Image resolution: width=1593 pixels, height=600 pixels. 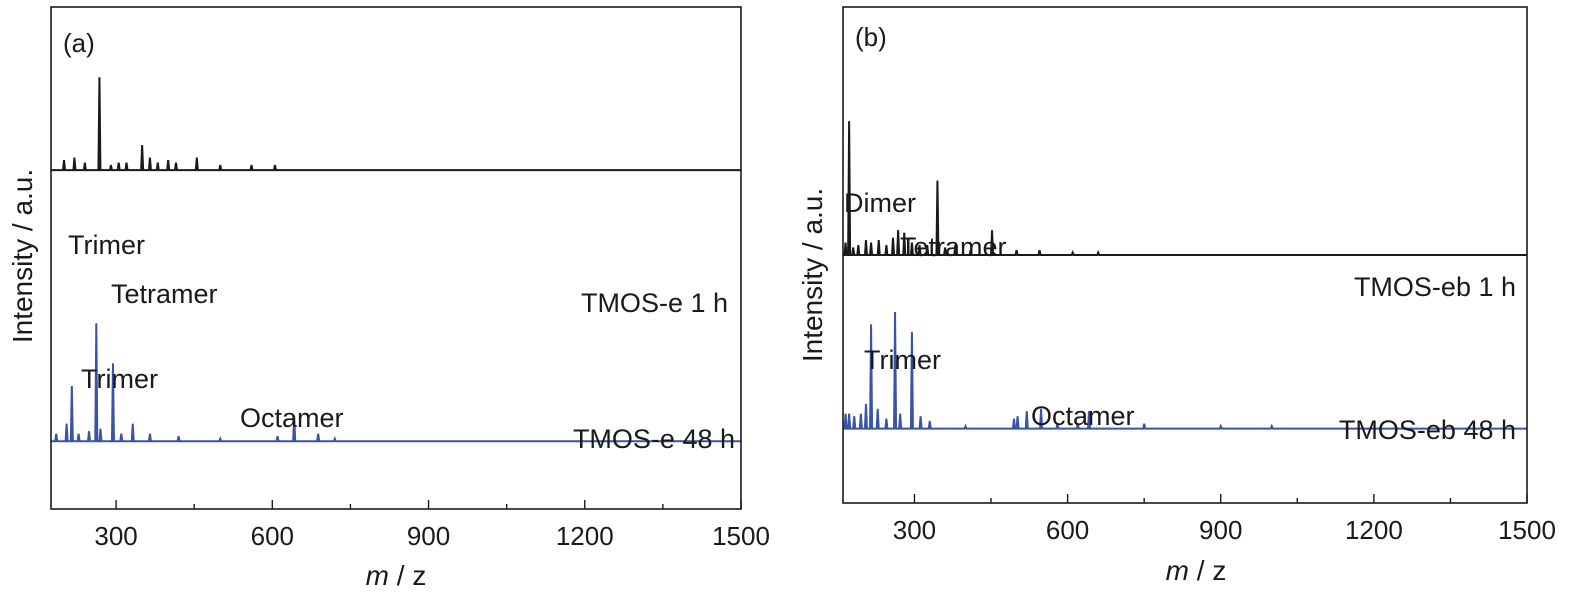 I want to click on panel-b-tick-label-1200: 1200, so click(x=1374, y=530).